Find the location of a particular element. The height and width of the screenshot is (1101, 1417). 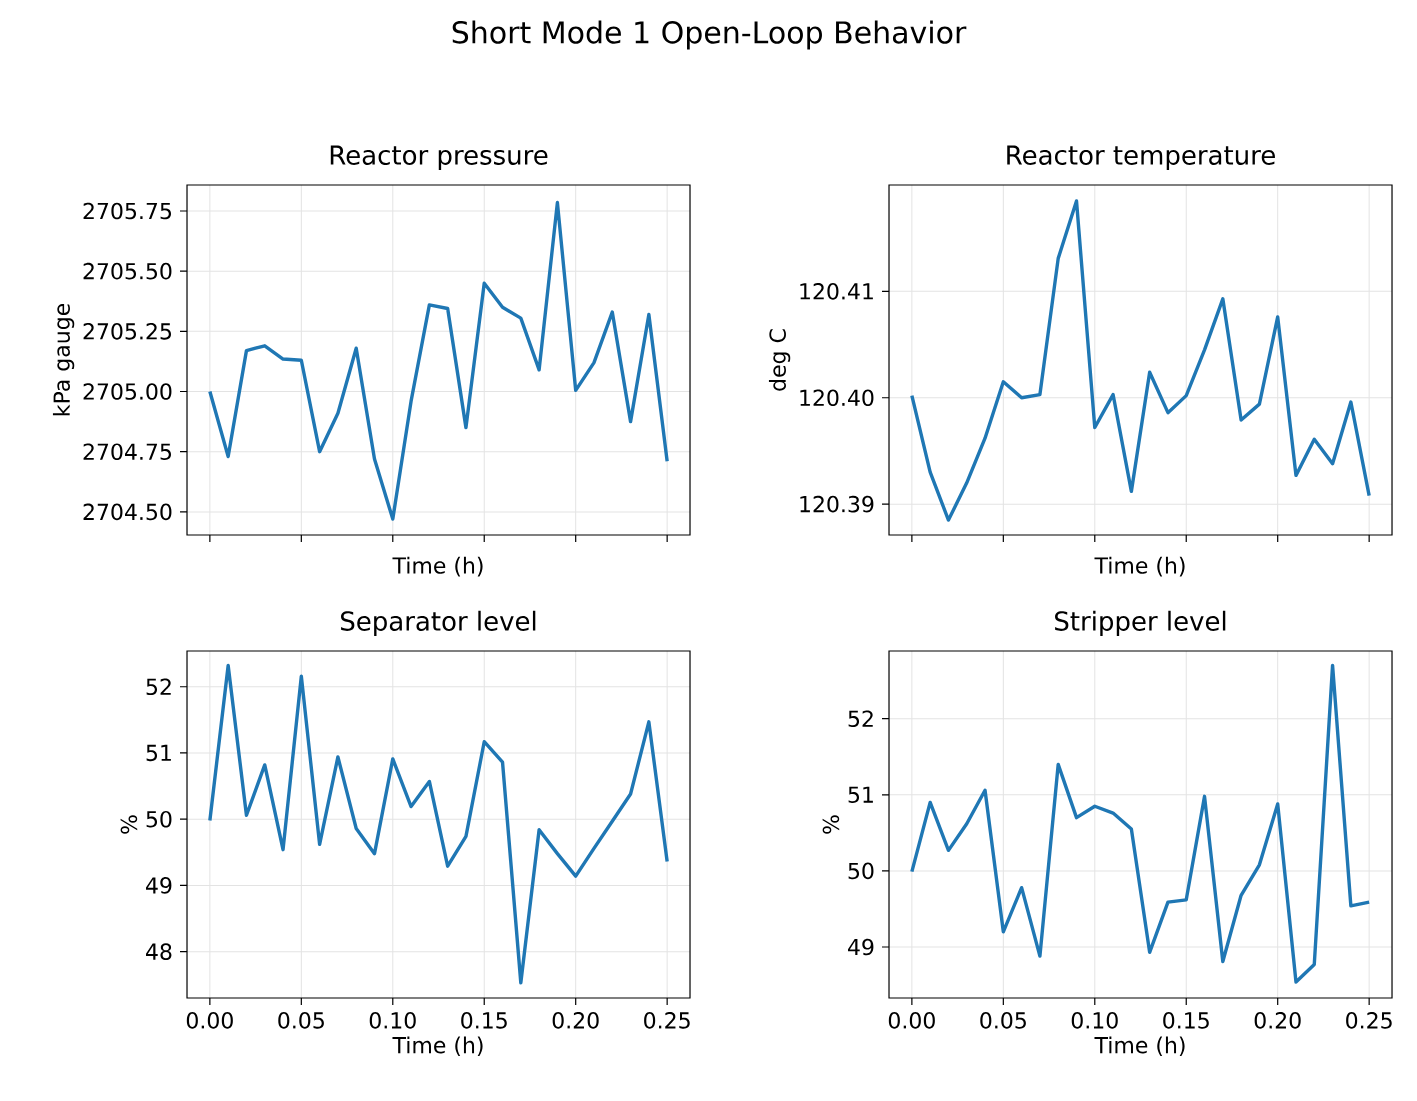

chart-title: Separator level is located at coordinates (438, 623).